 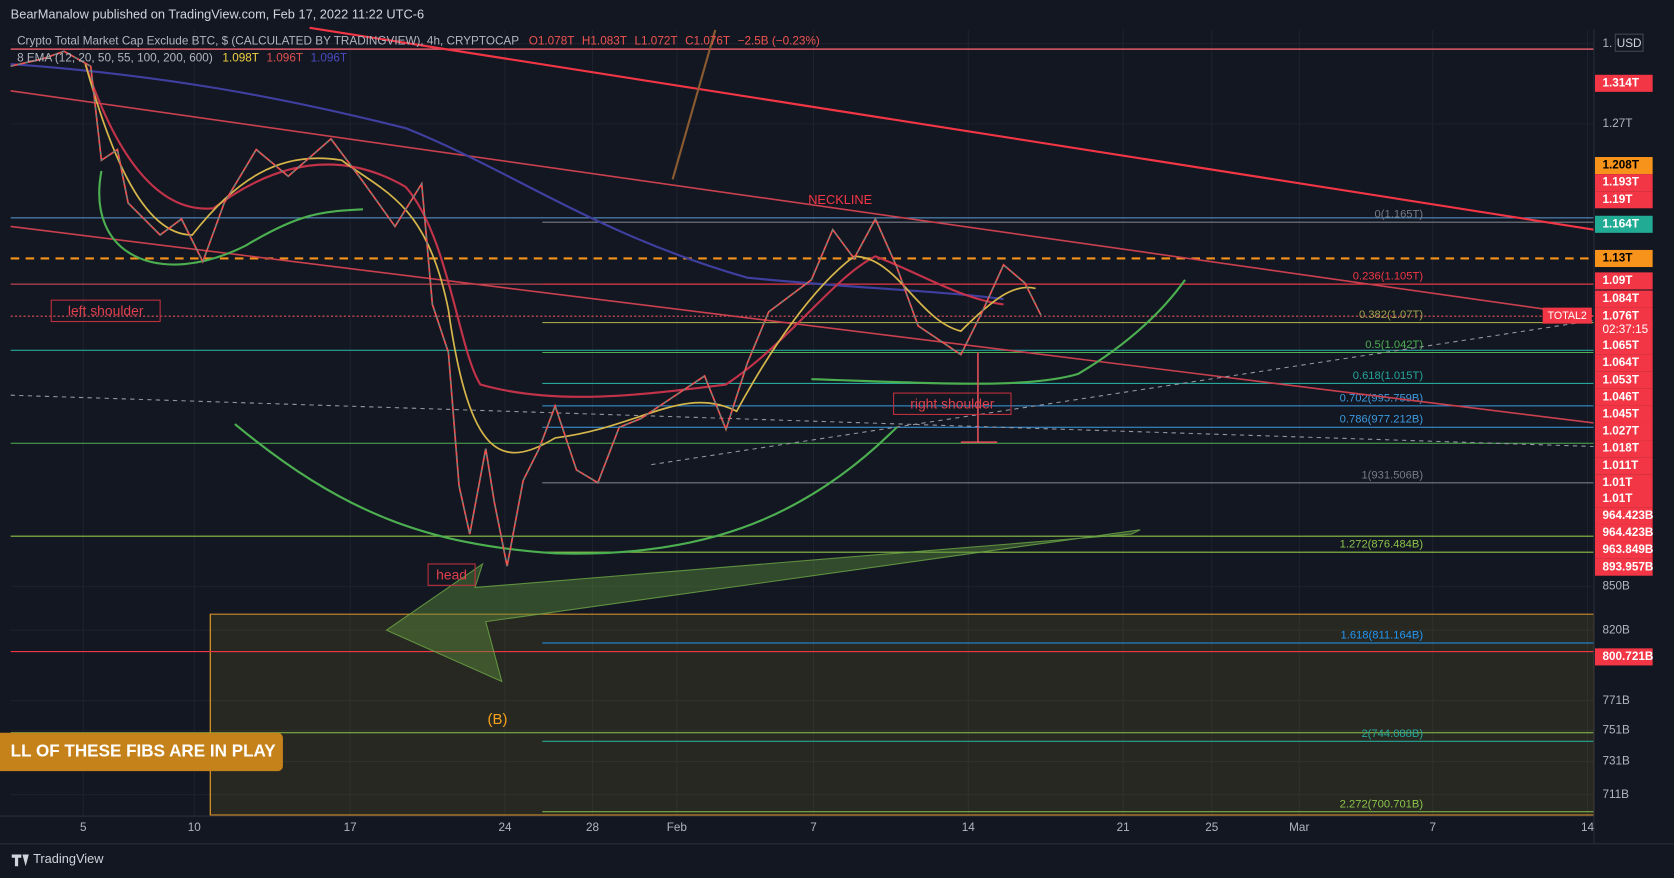 I want to click on currency-box, so click(x=1629, y=42).